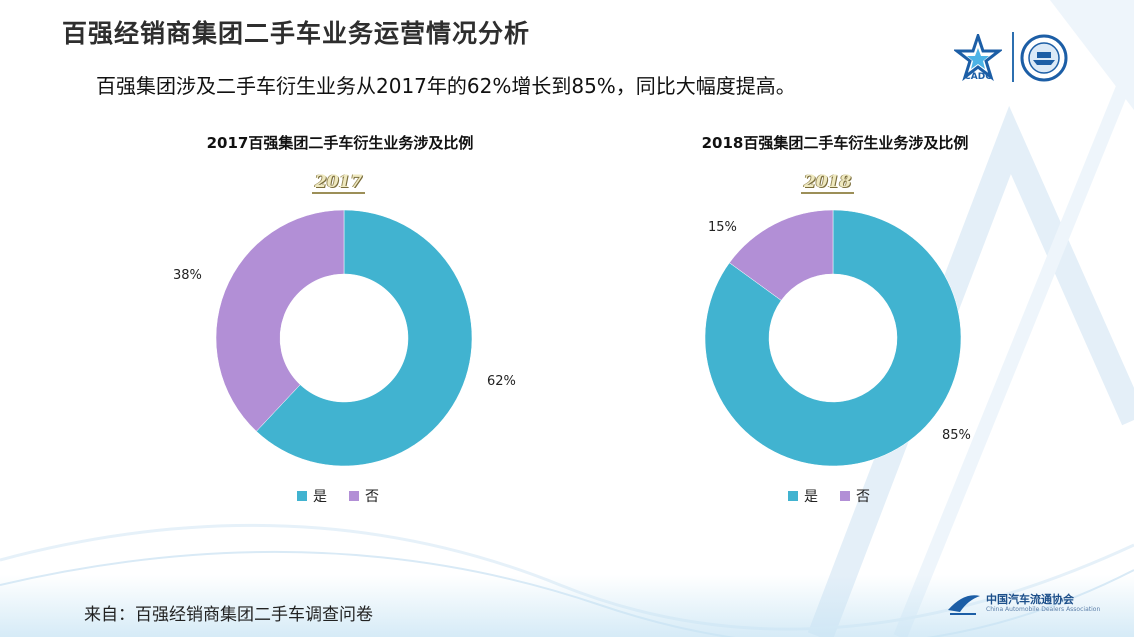 The height and width of the screenshot is (637, 1134). Describe the element at coordinates (339, 183) in the screenshot. I see `year-label-2017: 2017` at that location.